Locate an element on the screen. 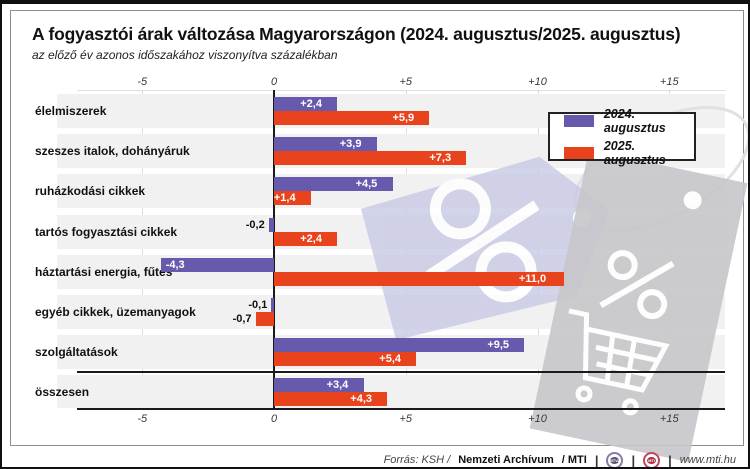  legend-item-2024: 2024. augusztus is located at coordinates (622, 121).